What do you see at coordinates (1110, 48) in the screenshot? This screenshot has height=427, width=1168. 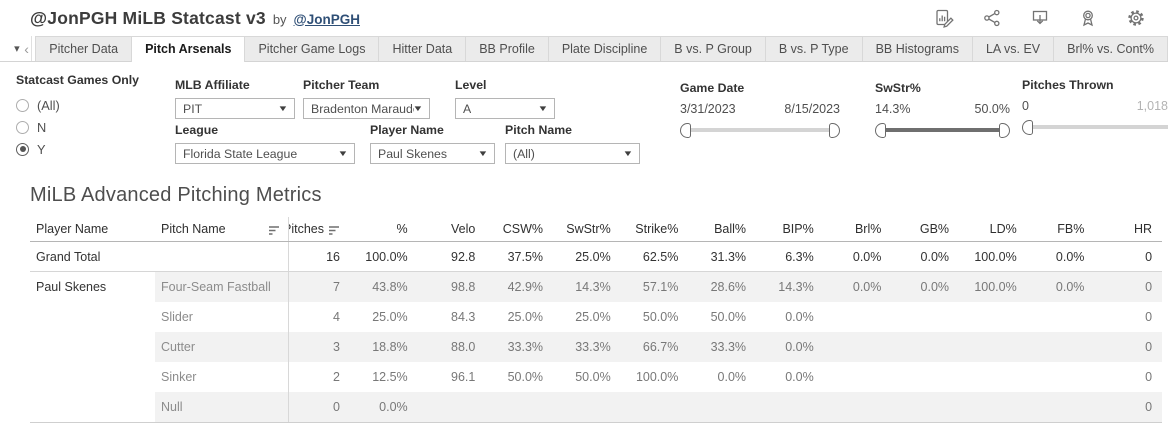 I see `tab-brl-vs-cont: Brl% vs. Cont%` at bounding box center [1110, 48].